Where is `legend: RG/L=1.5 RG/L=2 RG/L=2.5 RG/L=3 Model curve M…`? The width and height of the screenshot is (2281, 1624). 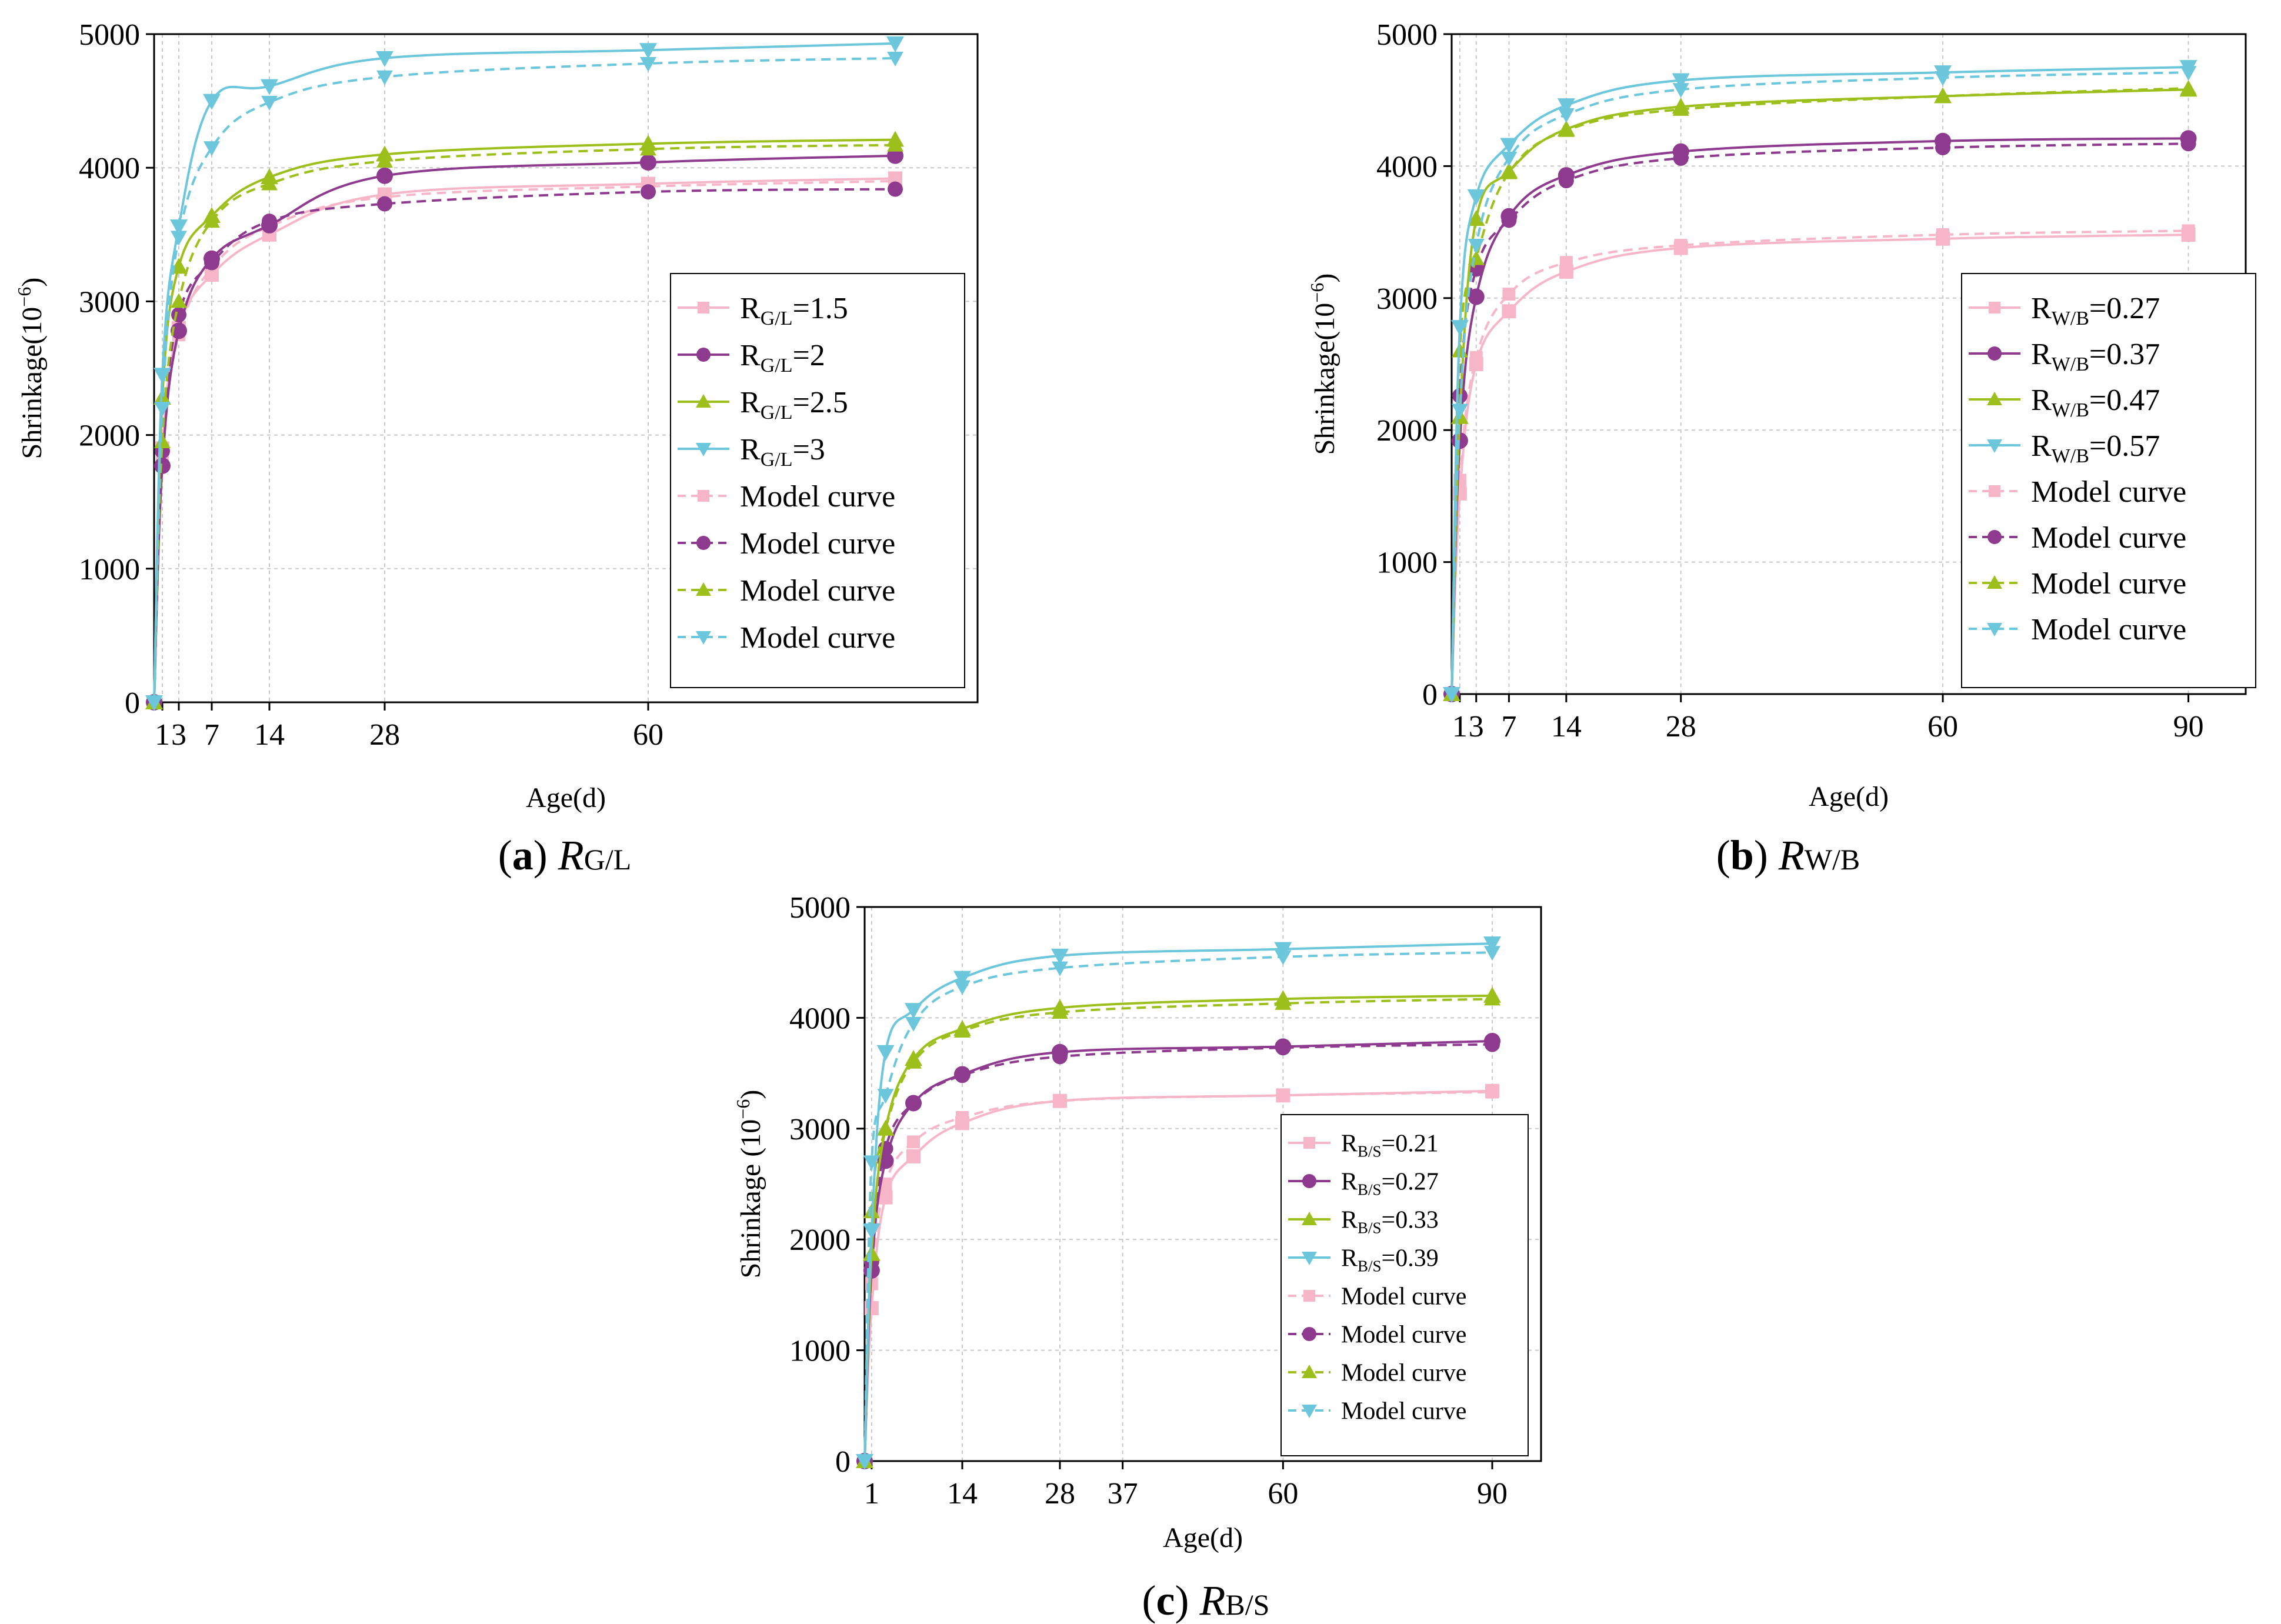
legend: RG/L=1.5 RG/L=2 RG/L=2.5 RG/L=3 Model curve M… is located at coordinates (817, 480).